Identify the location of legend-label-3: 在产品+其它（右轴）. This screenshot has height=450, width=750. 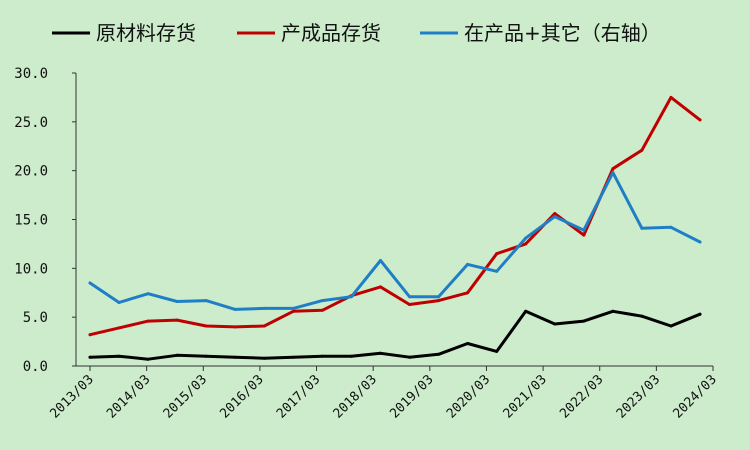
(562, 33).